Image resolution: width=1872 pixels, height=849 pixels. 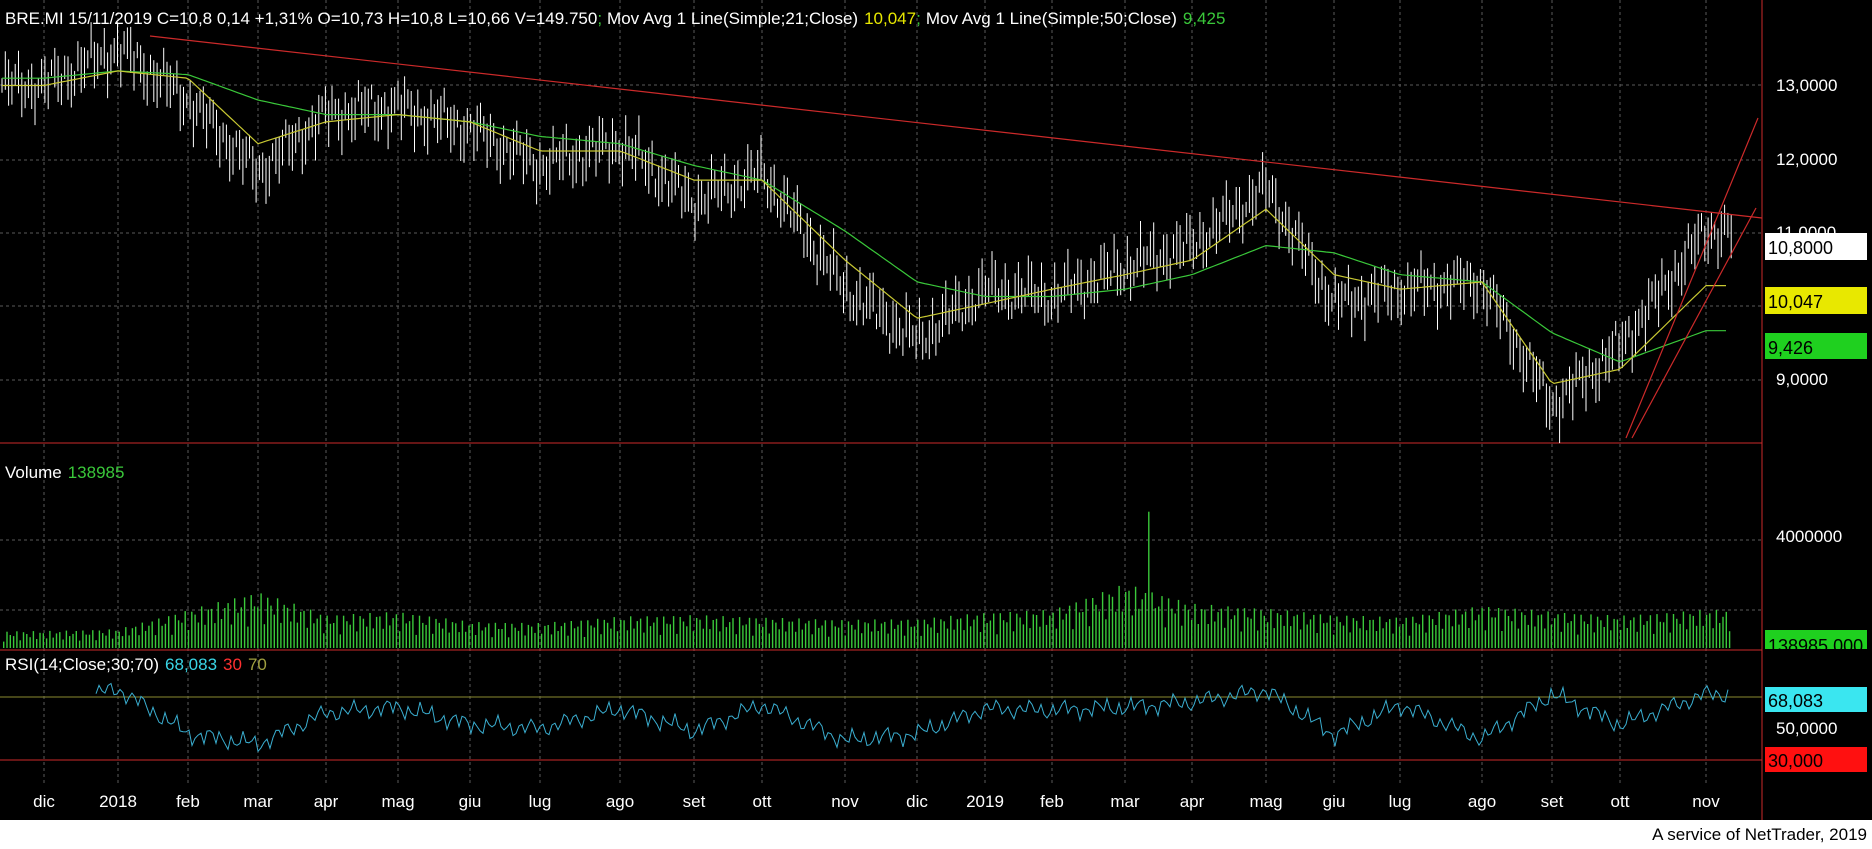 I want to click on ma21-value: 10,047, so click(x=890, y=18).